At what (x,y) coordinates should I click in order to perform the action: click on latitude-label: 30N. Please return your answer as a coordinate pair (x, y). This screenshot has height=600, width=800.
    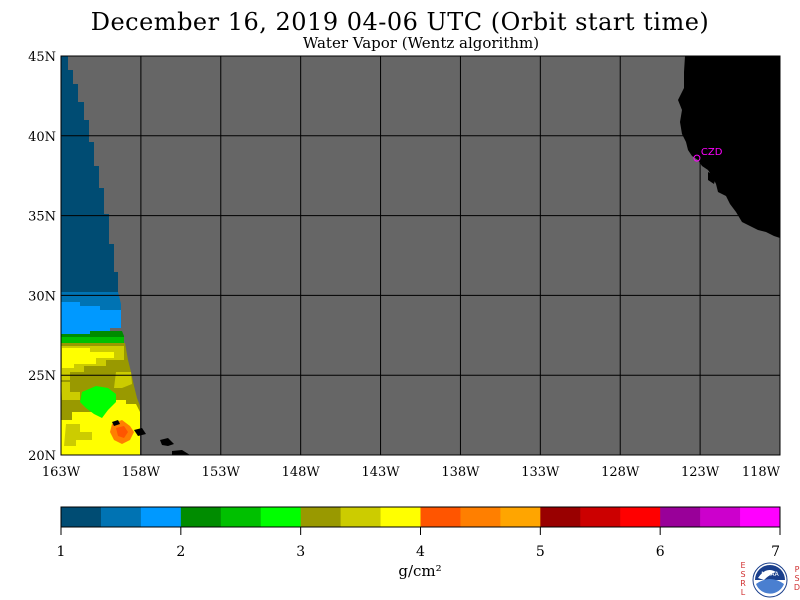
    Looking at the image, I should click on (42, 296).